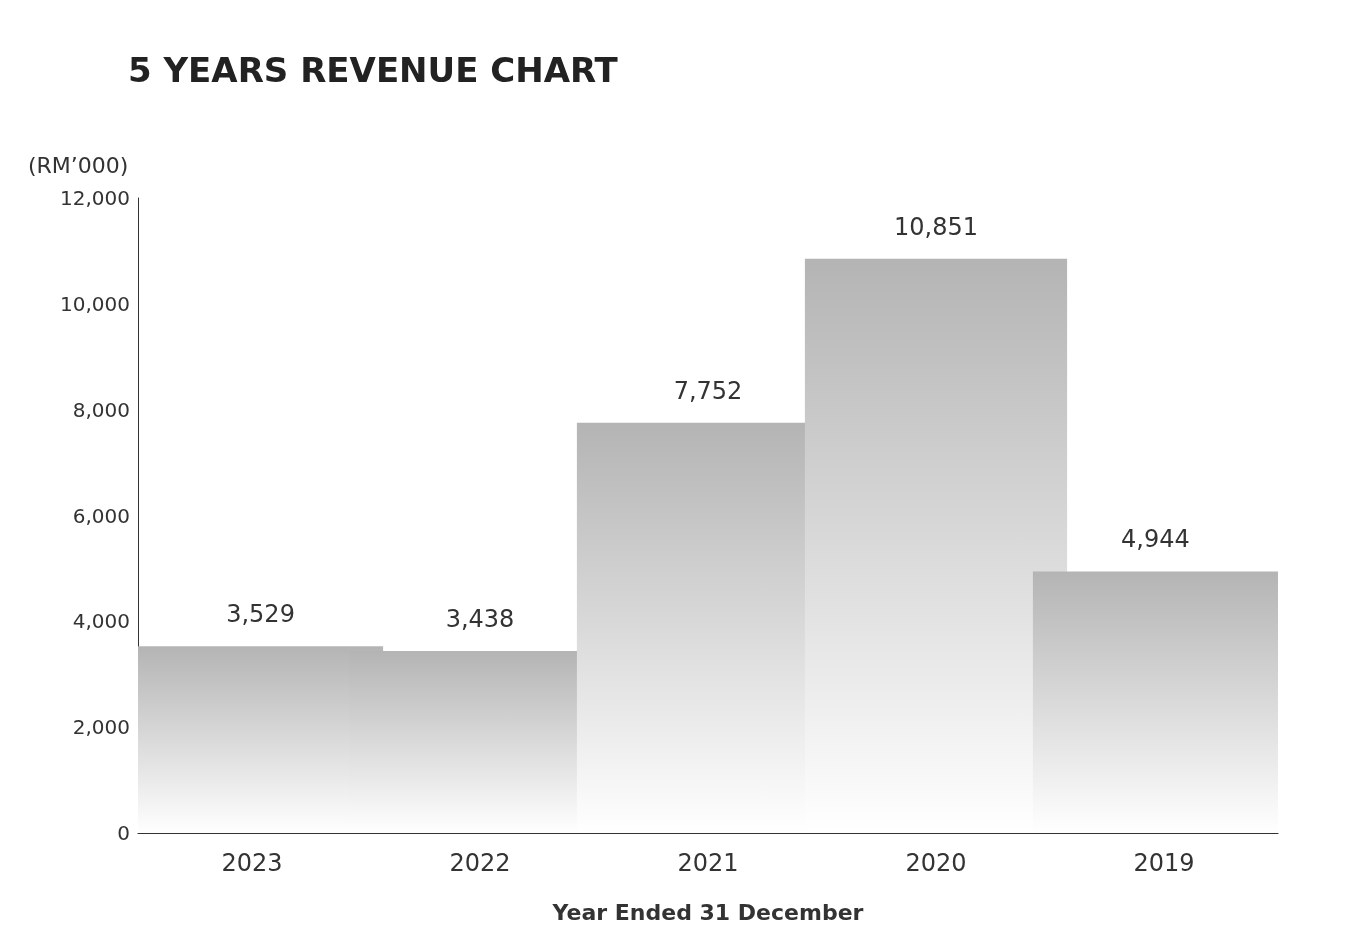 The width and height of the screenshot is (1362, 950). What do you see at coordinates (936, 863) in the screenshot?
I see `x-tick-label: 2020` at bounding box center [936, 863].